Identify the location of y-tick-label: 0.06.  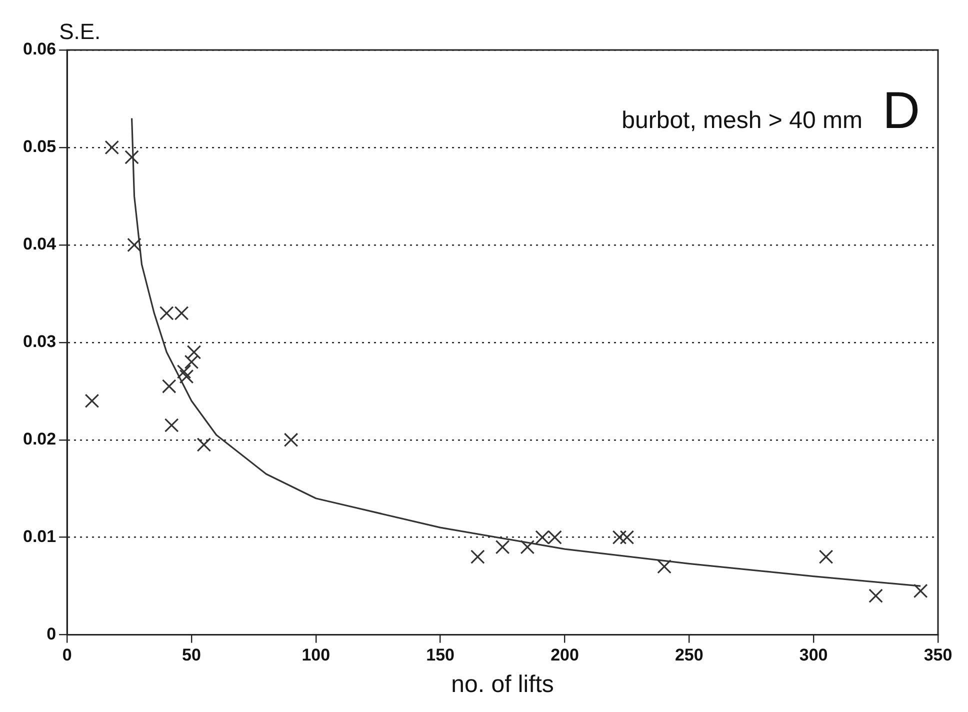
(39, 49).